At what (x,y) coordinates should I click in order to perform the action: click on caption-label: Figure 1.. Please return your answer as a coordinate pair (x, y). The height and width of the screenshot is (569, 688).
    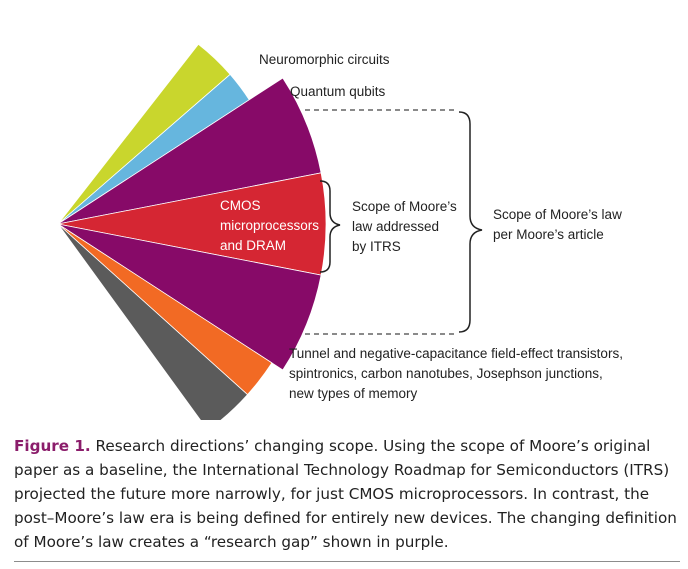
    Looking at the image, I should click on (52, 446).